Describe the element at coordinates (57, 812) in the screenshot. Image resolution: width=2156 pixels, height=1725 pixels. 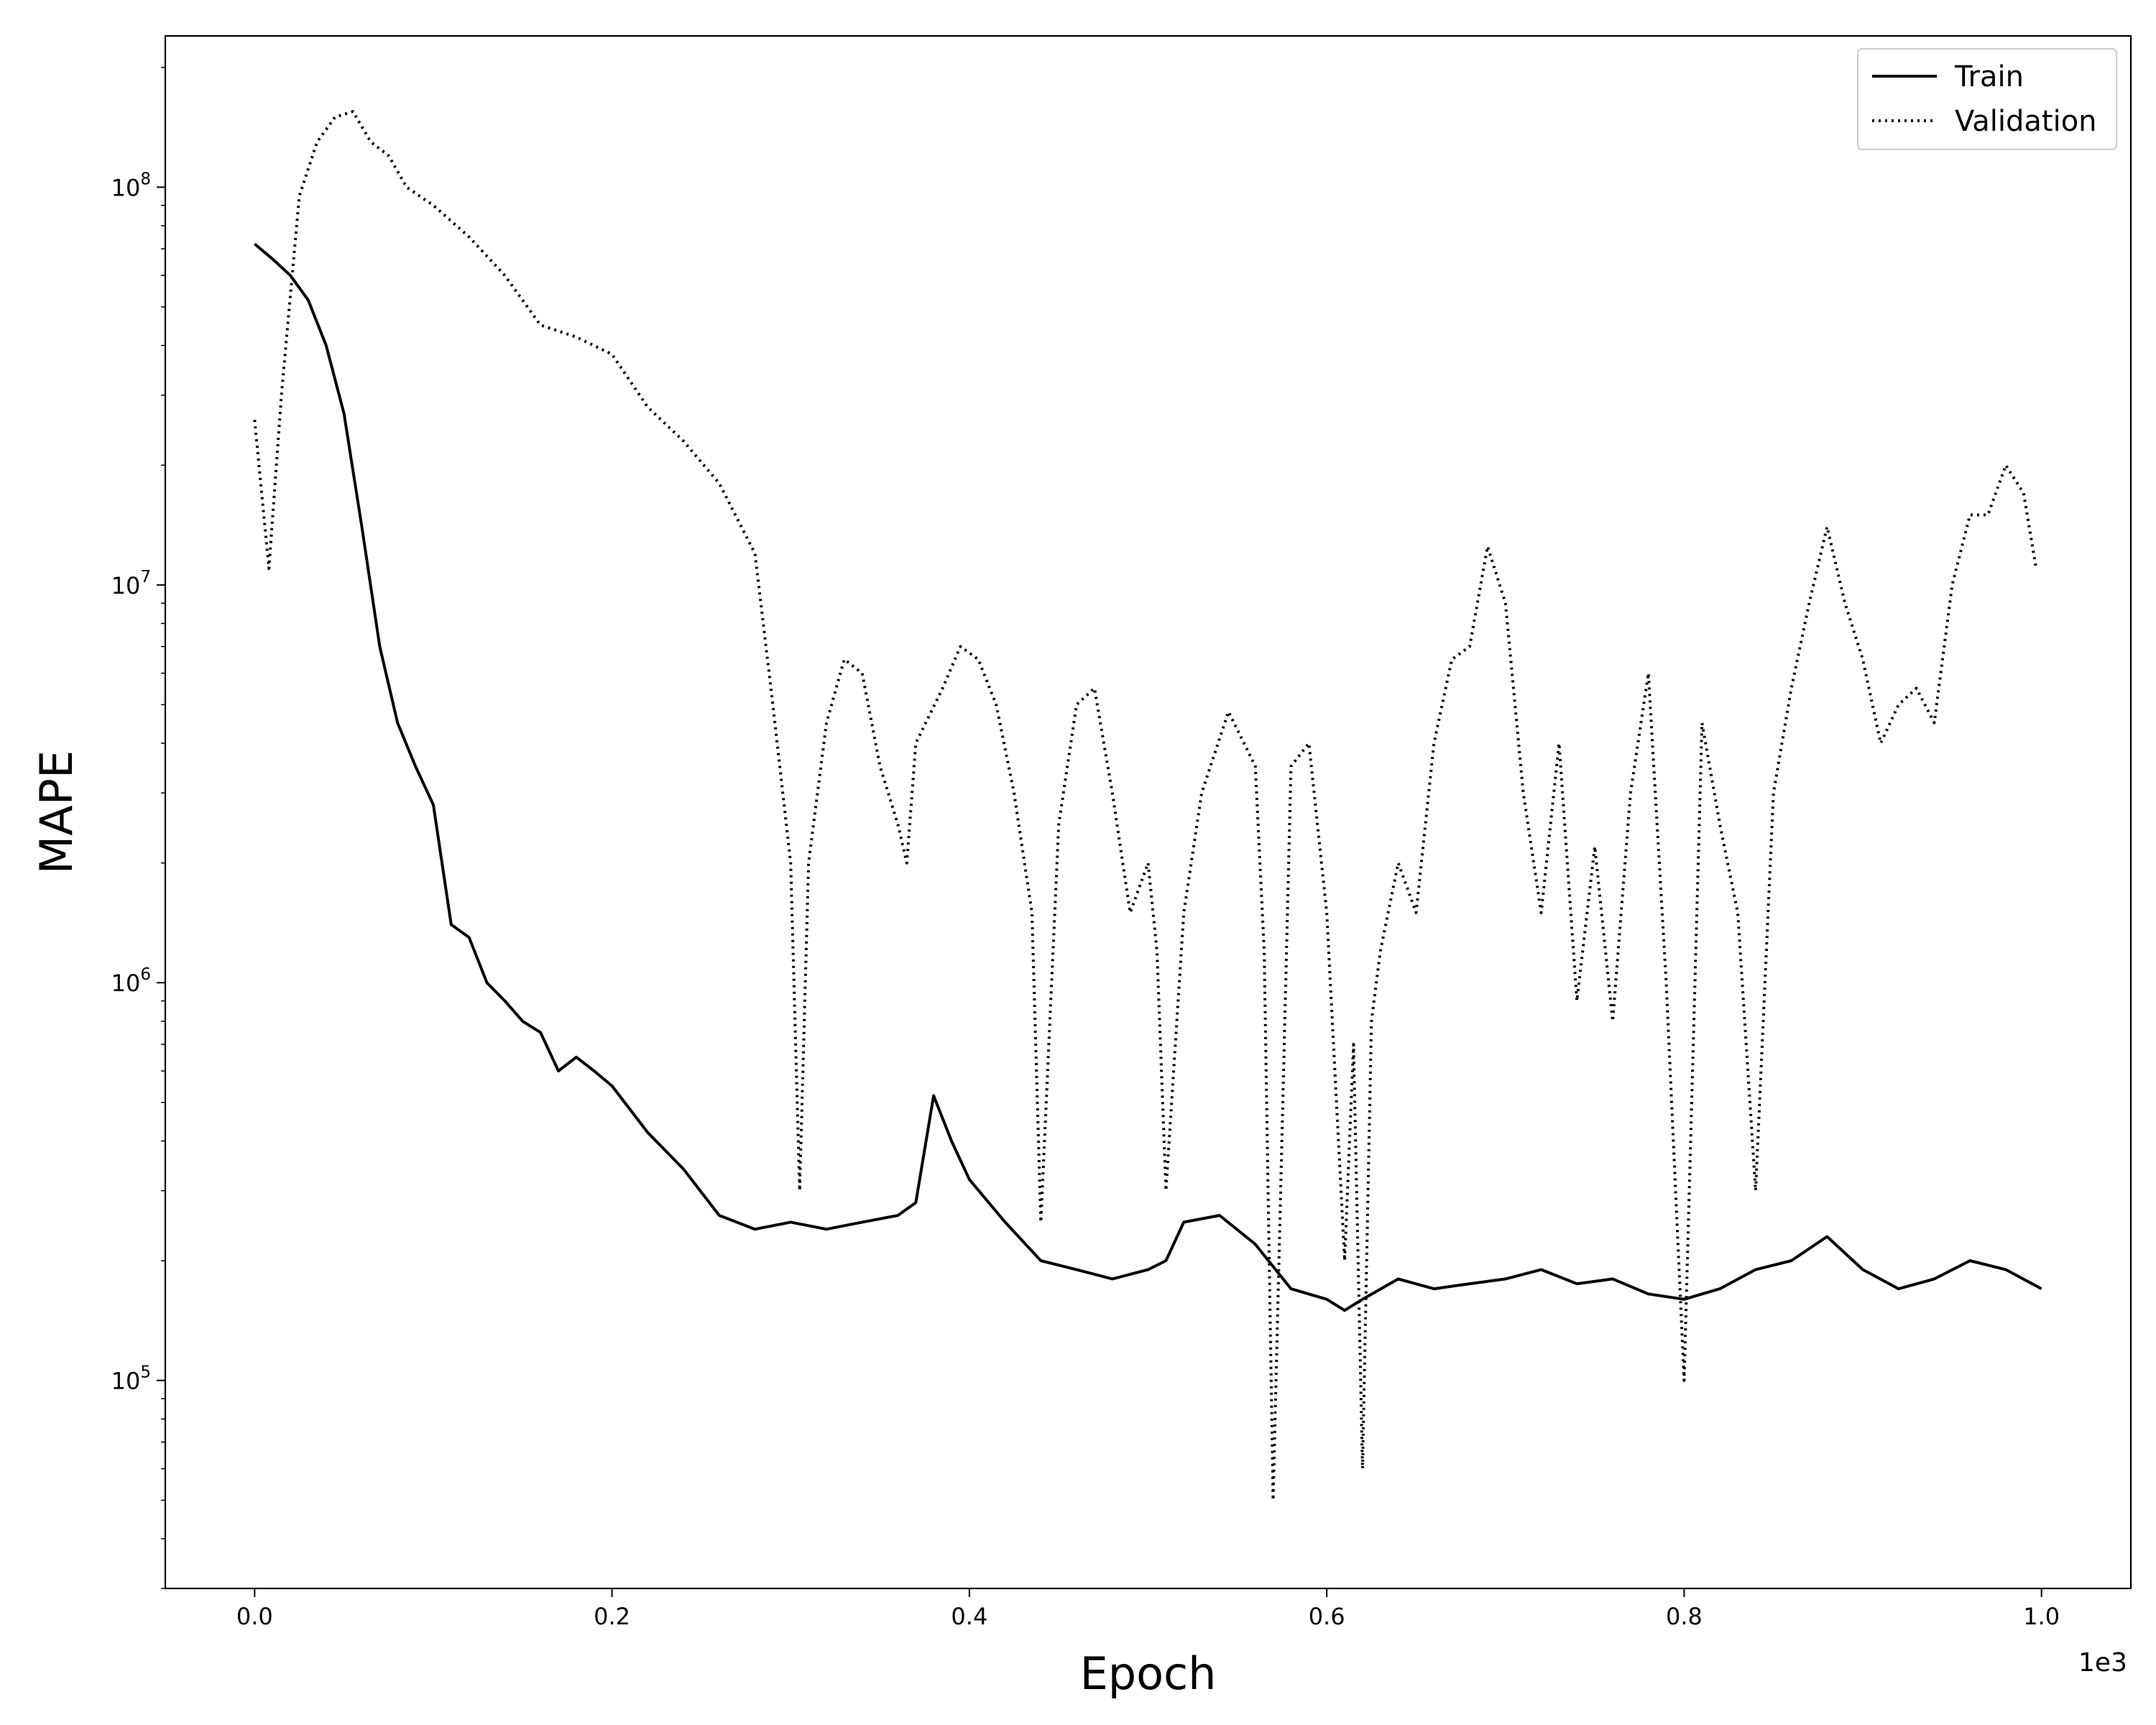
I see `y-axis-label: MAPE` at that location.